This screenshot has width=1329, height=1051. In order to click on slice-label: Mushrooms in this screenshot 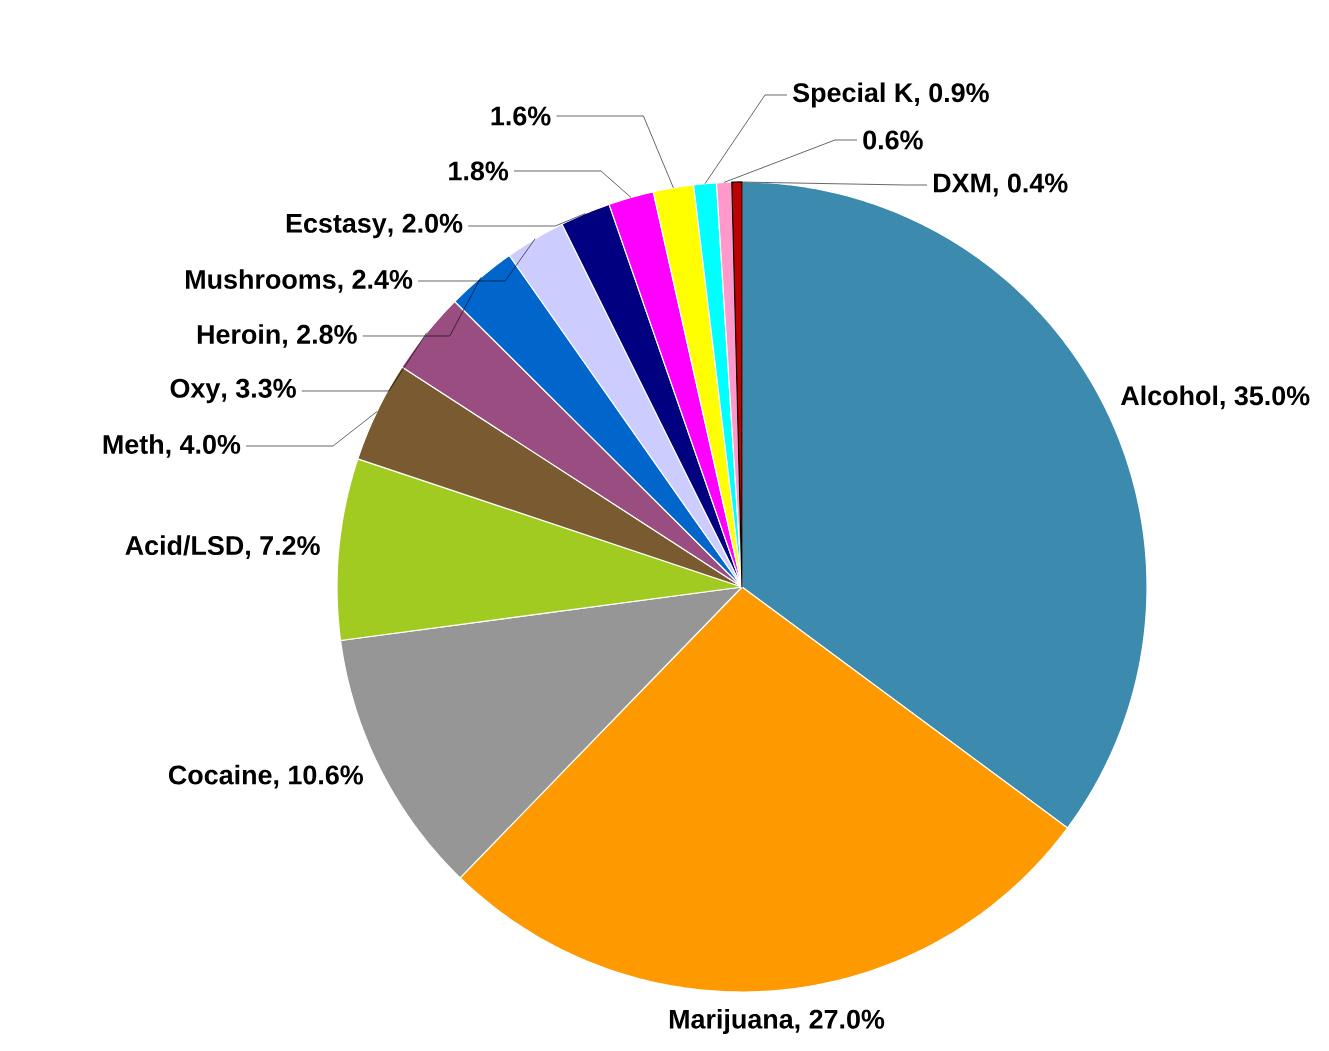, I will do `click(261, 279)`.